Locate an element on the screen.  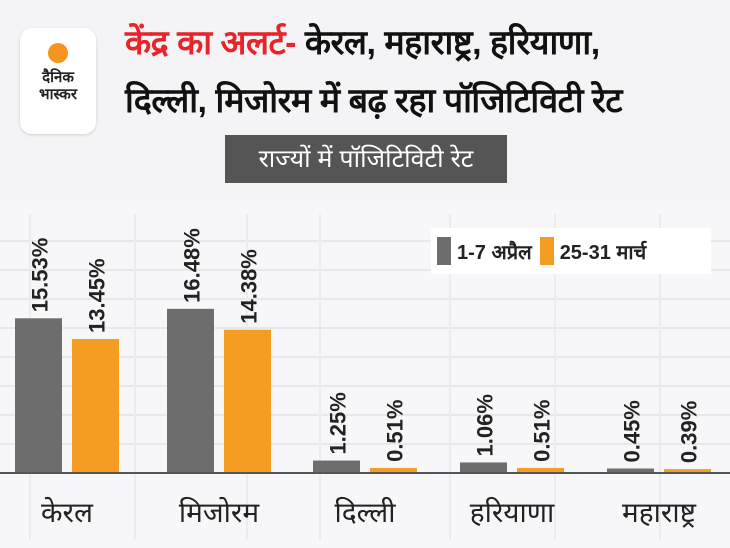
chart-title: राज्यों में पॉजिटिविटी रेट is located at coordinates (366, 159).